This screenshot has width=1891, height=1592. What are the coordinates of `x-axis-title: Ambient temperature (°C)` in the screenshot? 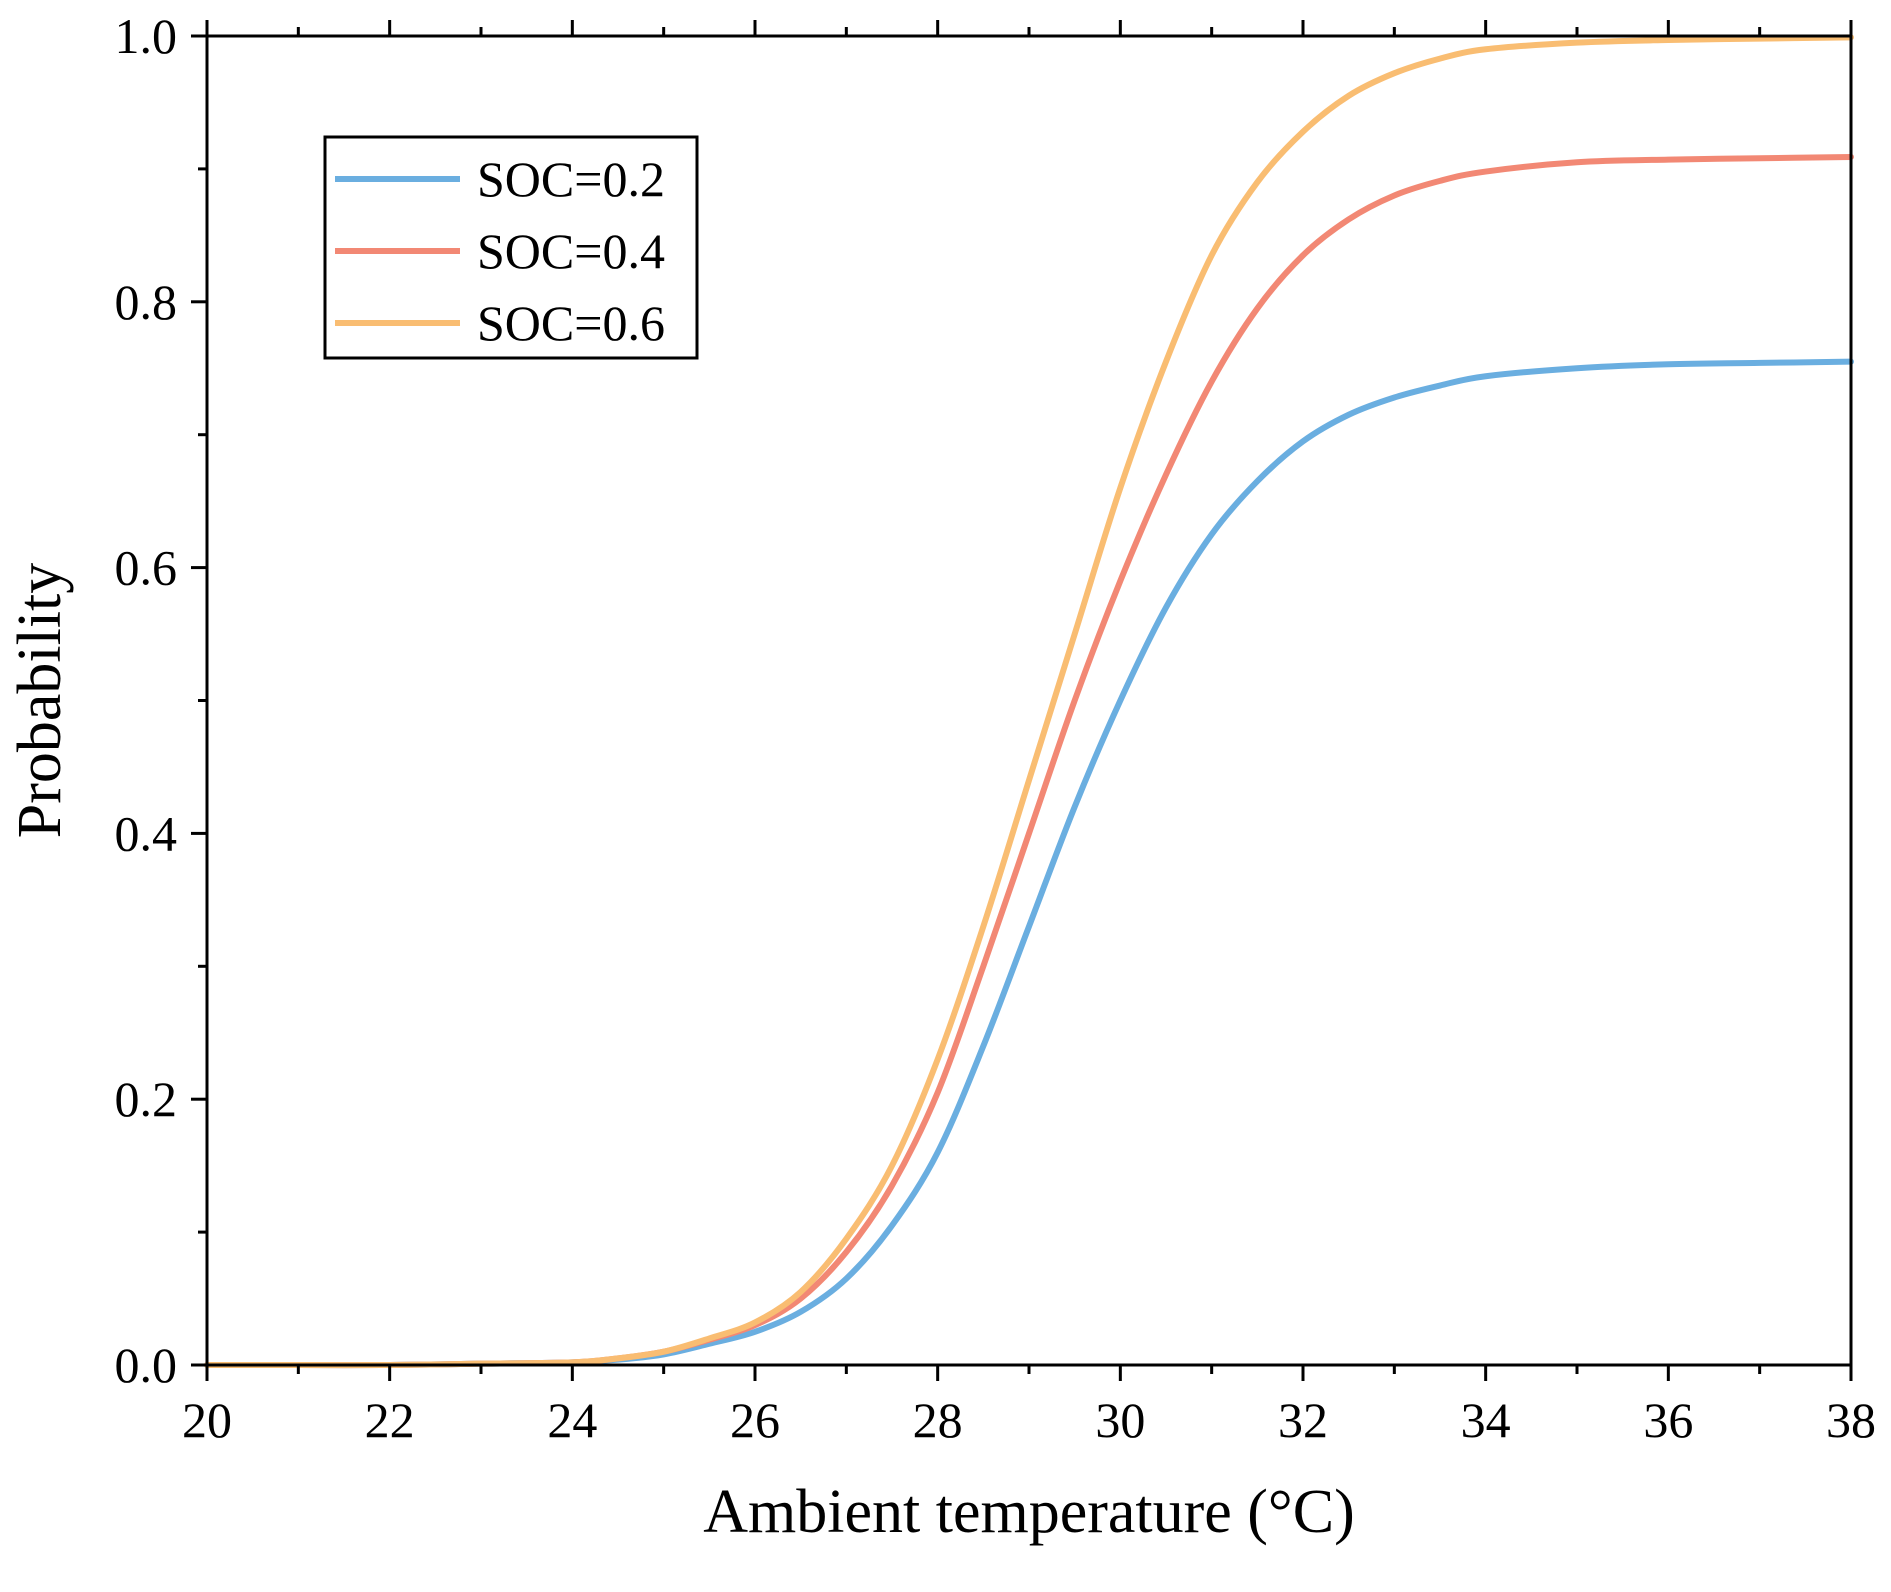 It's located at (1028, 1512).